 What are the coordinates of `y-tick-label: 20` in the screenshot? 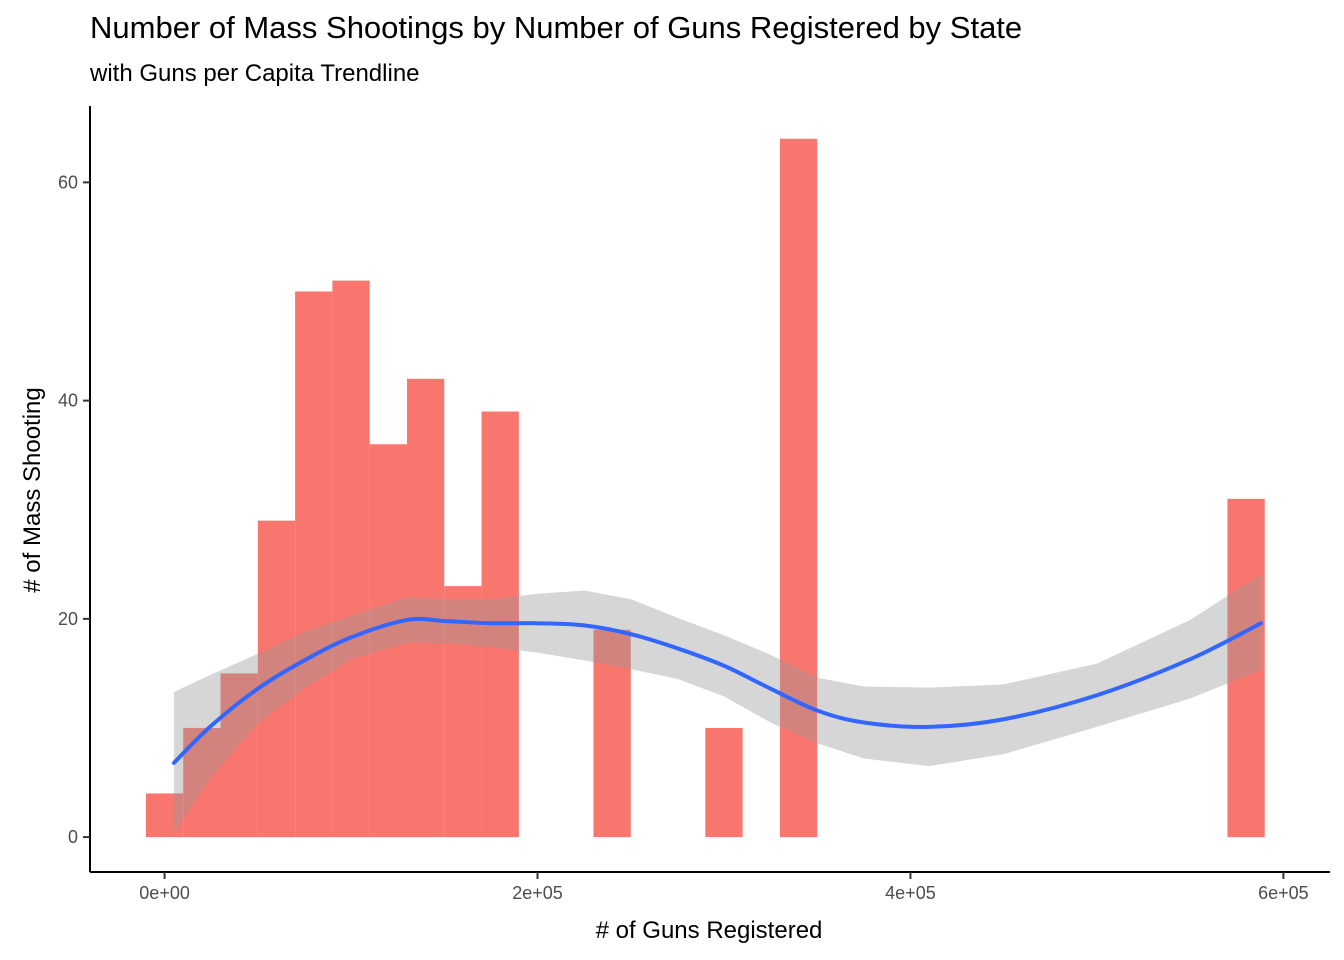 It's located at (68, 619).